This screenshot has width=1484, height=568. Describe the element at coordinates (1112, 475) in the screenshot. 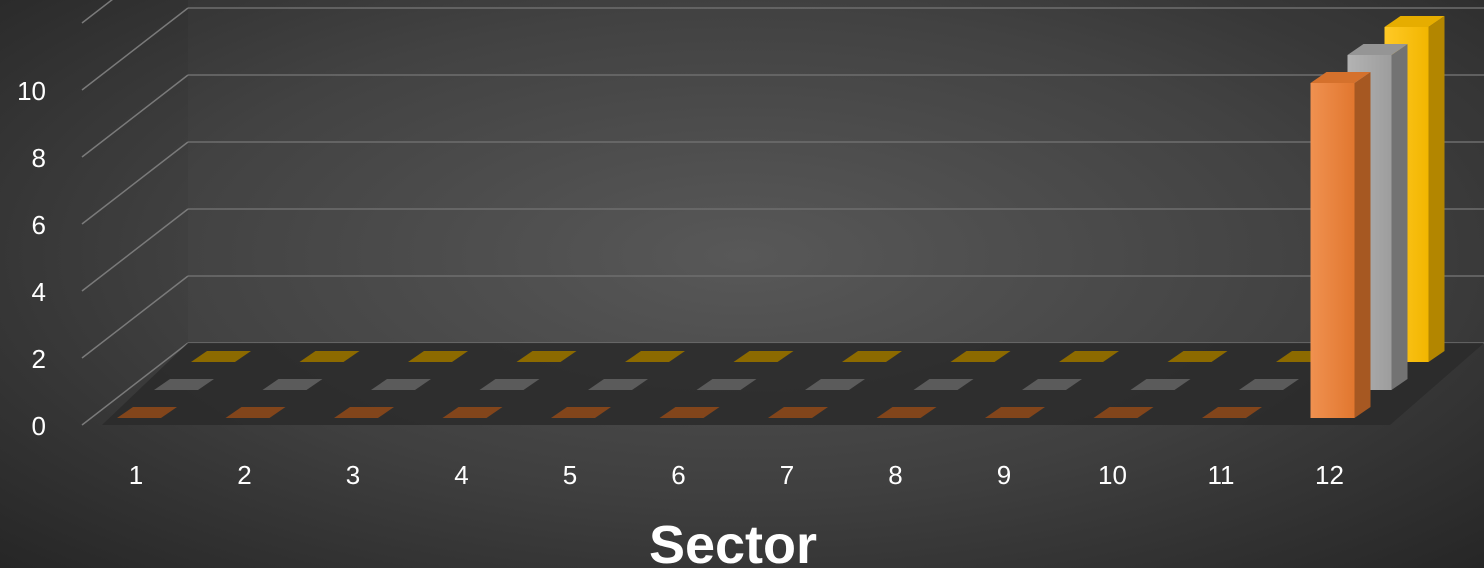

I see `x-tick-label: 10` at that location.